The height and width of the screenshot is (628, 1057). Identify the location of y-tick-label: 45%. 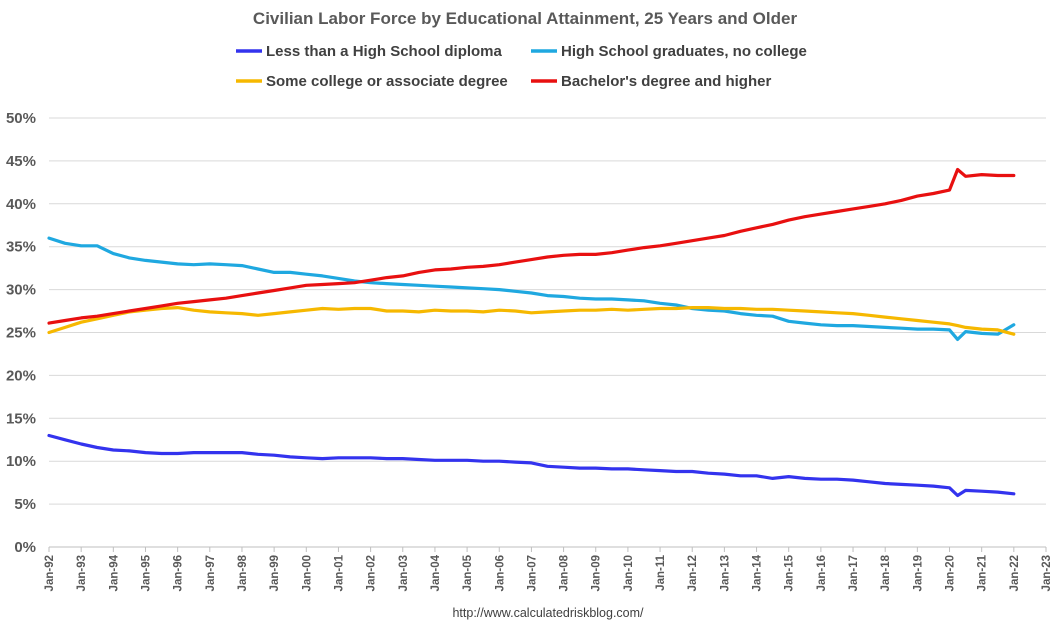
(21, 161).